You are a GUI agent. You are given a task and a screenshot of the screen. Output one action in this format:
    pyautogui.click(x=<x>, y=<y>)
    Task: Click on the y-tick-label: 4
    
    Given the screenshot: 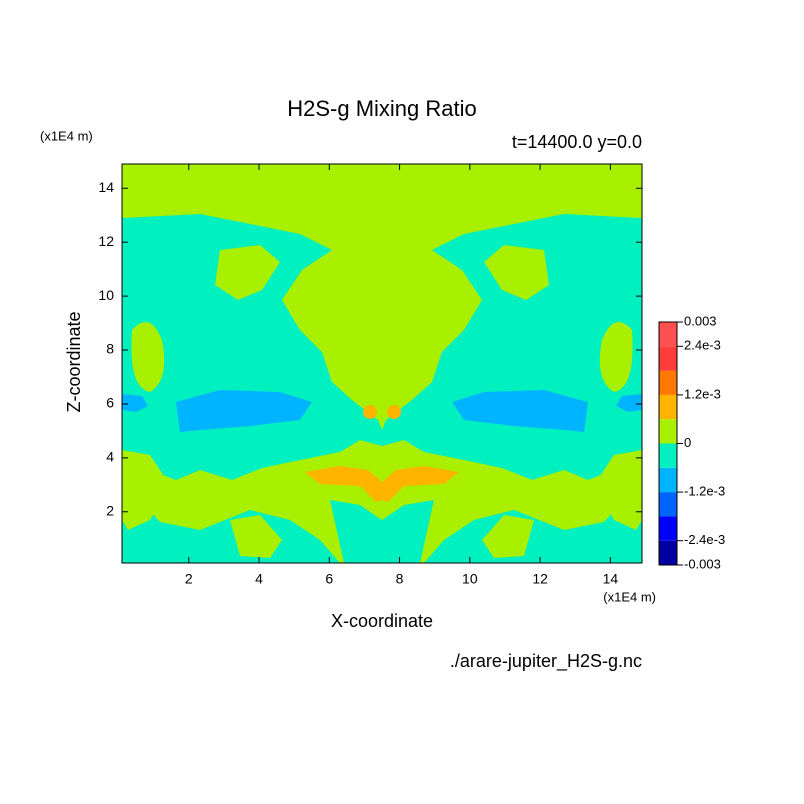 What is the action you would take?
    pyautogui.click(x=110, y=457)
    